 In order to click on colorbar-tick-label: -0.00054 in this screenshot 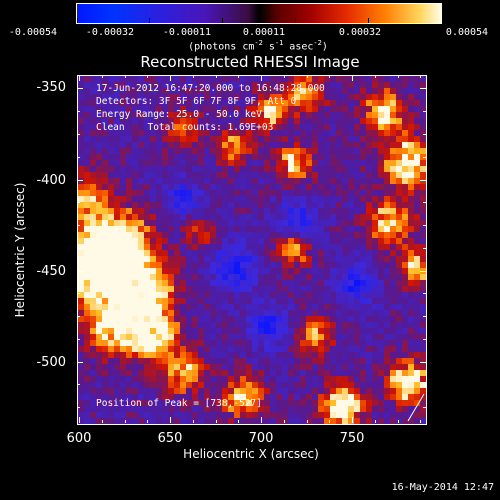, I will do `click(33, 32)`.